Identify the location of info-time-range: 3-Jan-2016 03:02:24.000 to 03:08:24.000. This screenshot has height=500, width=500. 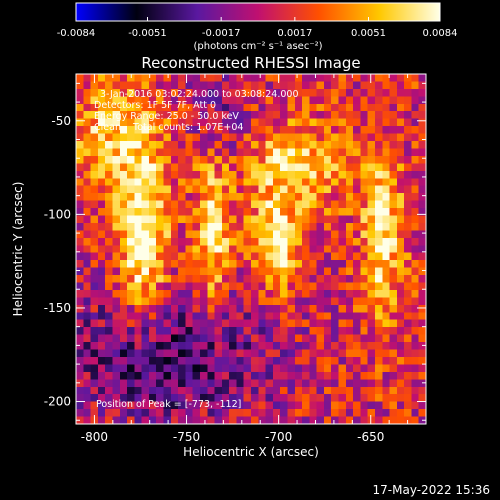
(199, 94).